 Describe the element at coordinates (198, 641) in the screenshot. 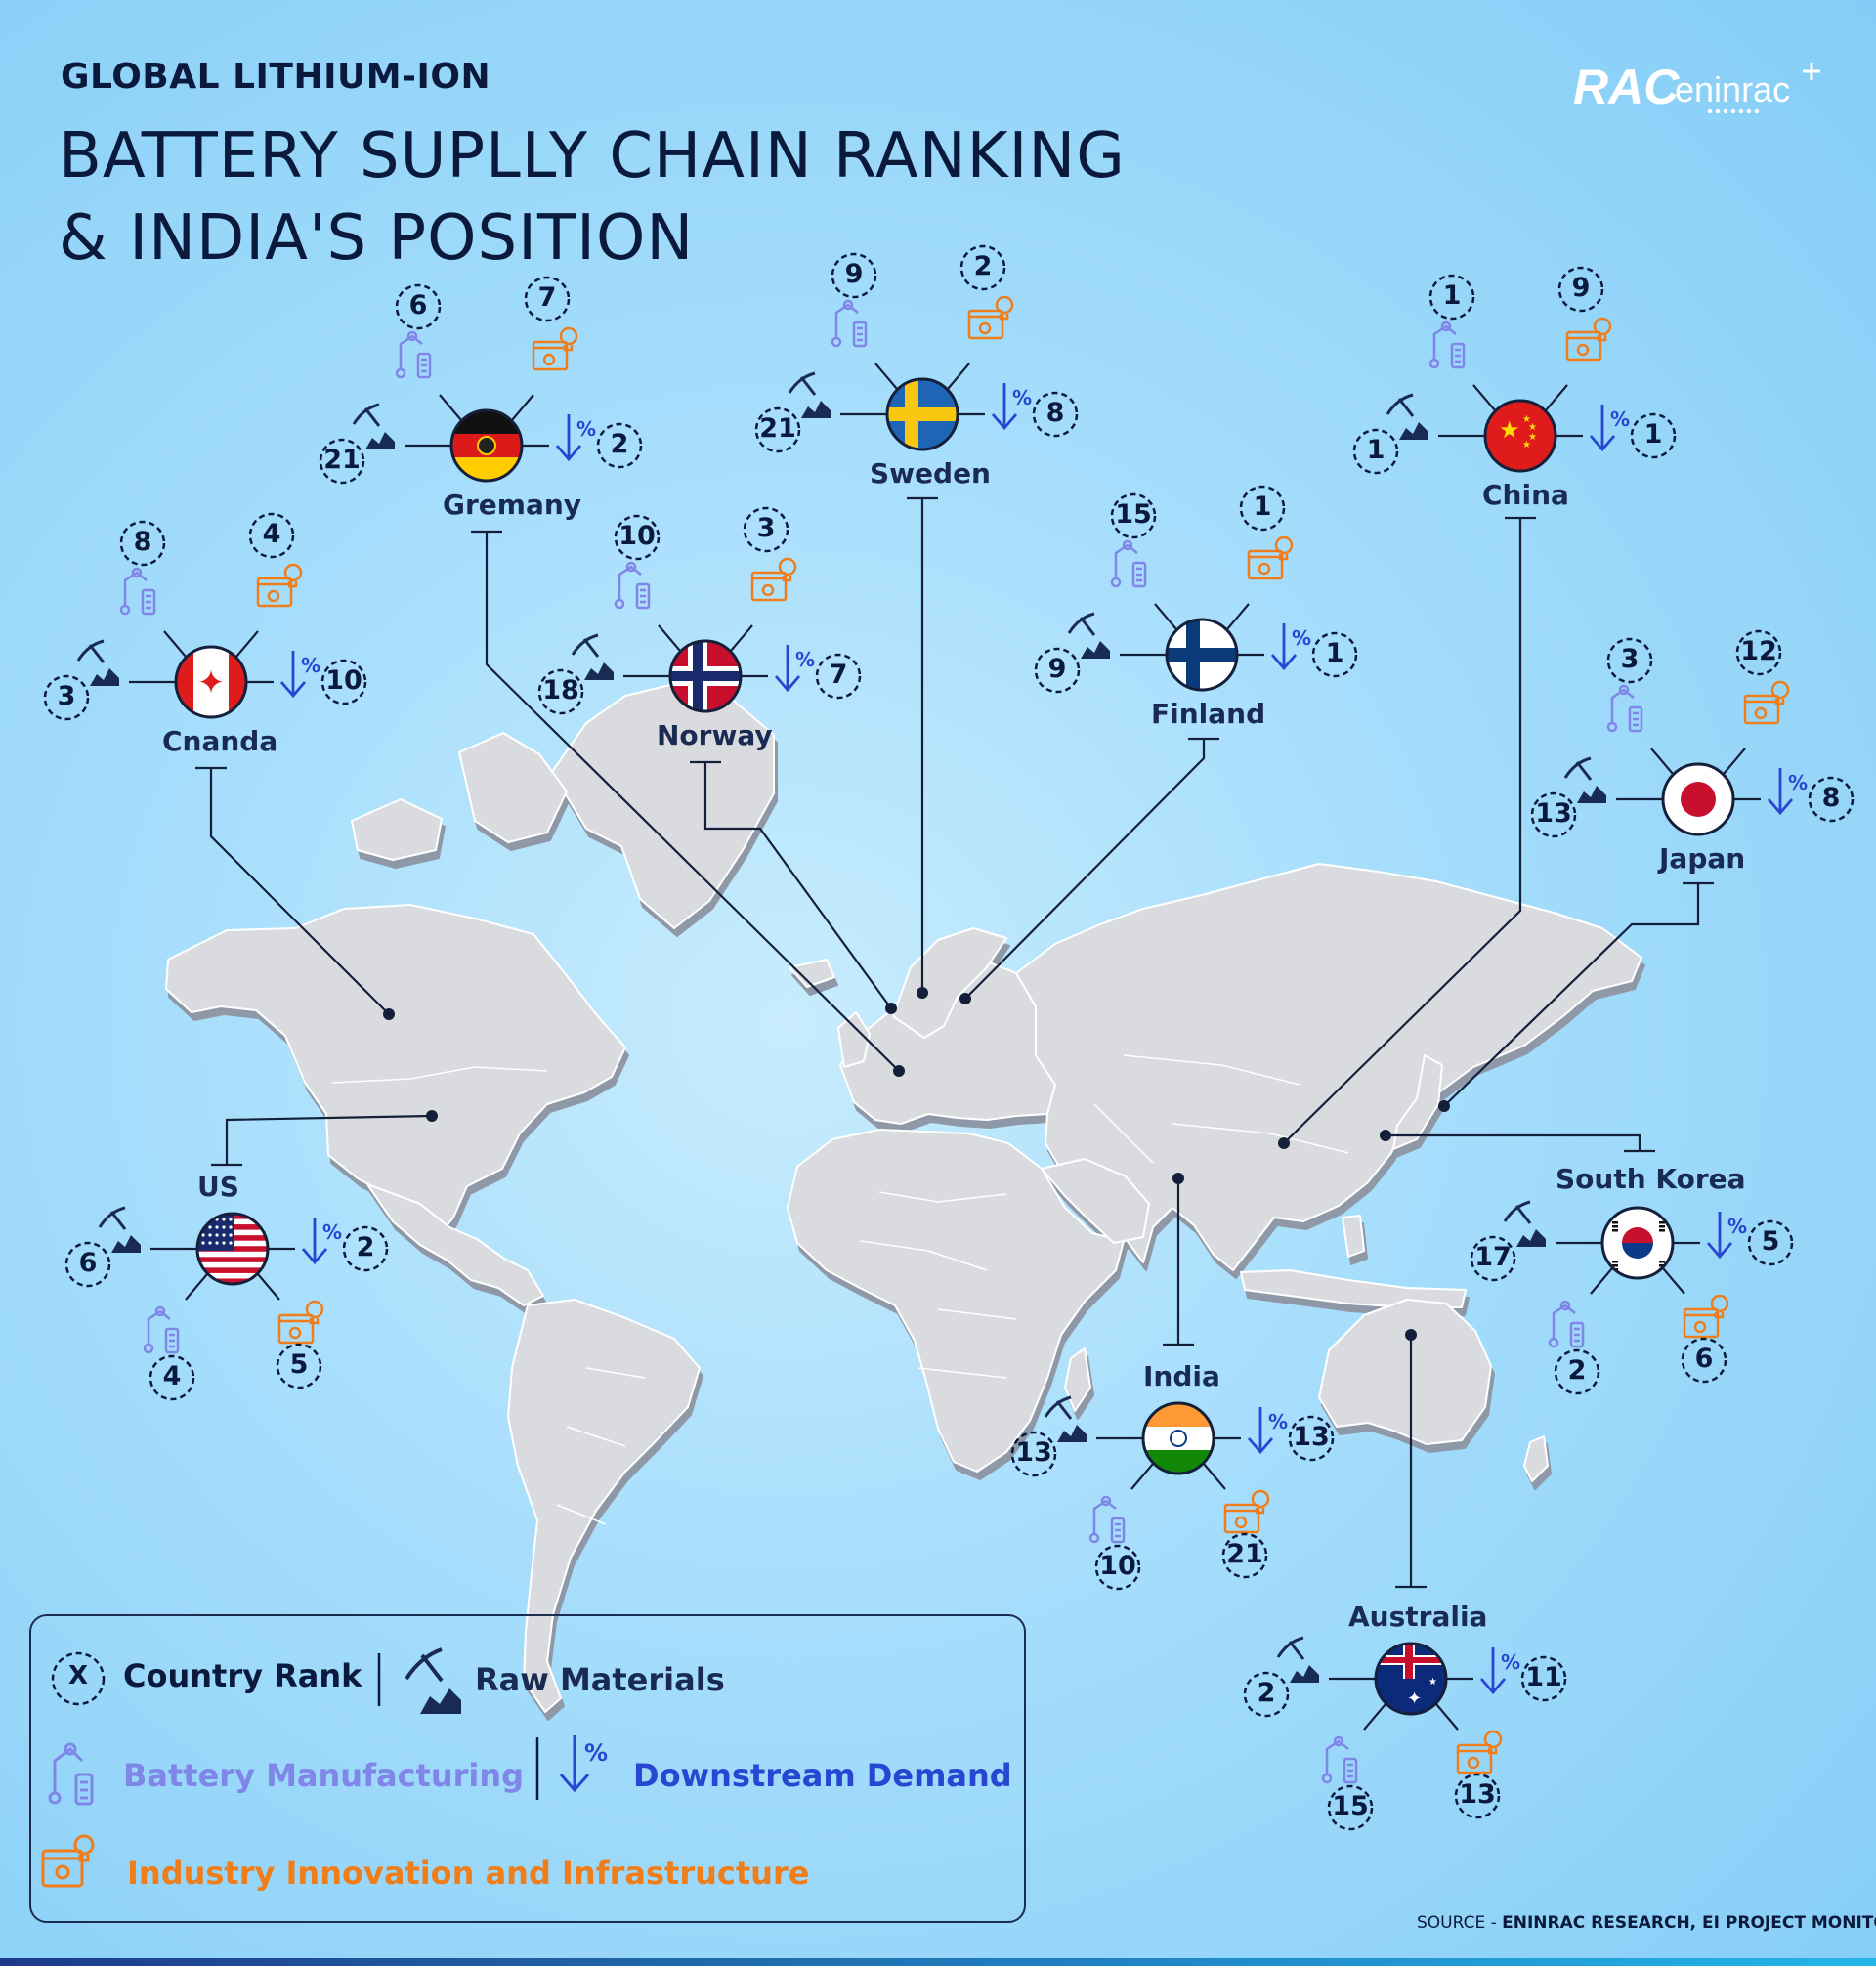

I see `country-node: ✦%` at that location.